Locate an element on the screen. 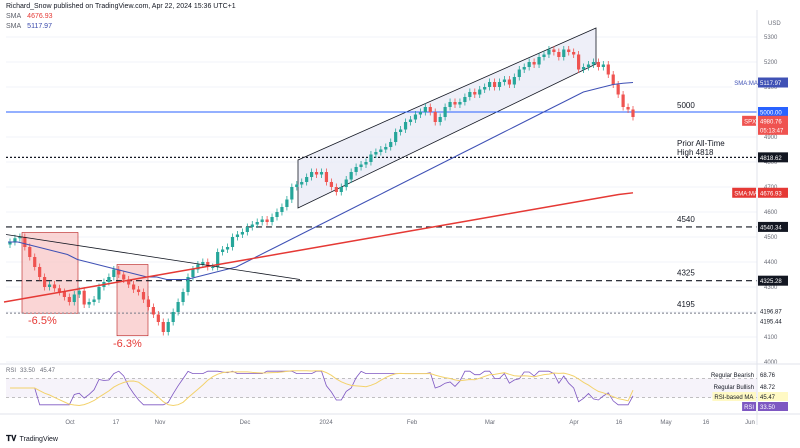  x-tick-label: Nov is located at coordinates (160, 423).